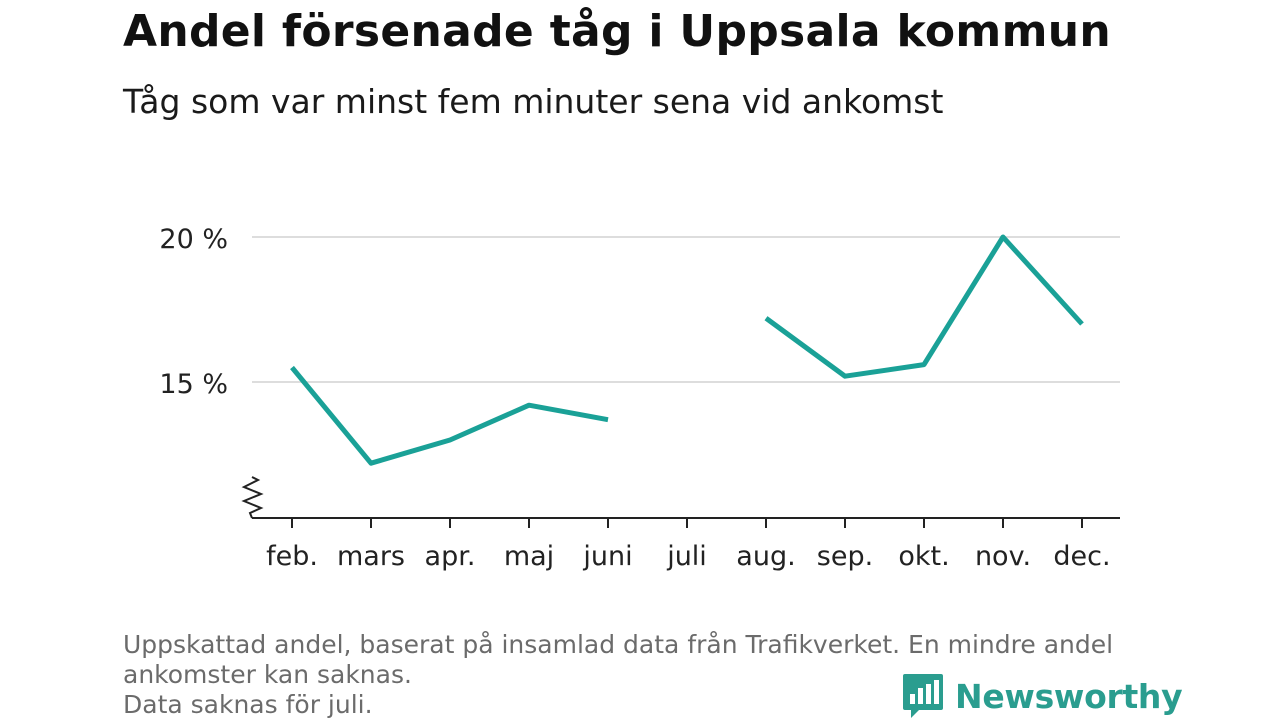 The image size is (1280, 721). Describe the element at coordinates (371, 556) in the screenshot. I see `x-tick-label: mars` at that location.